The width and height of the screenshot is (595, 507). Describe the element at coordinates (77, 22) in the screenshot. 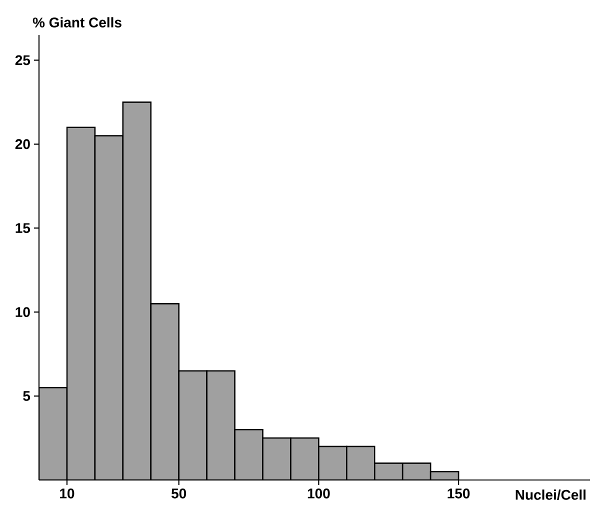

I see `y-axis-title: % Giant Cells` at that location.